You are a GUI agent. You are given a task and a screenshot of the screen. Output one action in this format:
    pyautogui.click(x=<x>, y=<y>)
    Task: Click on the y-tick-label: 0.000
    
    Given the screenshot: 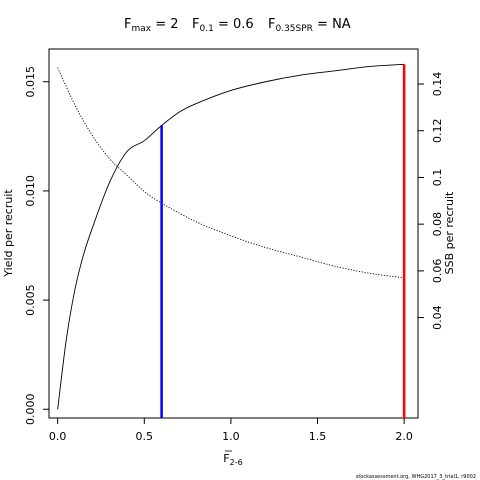 What is the action you would take?
    pyautogui.click(x=30, y=410)
    